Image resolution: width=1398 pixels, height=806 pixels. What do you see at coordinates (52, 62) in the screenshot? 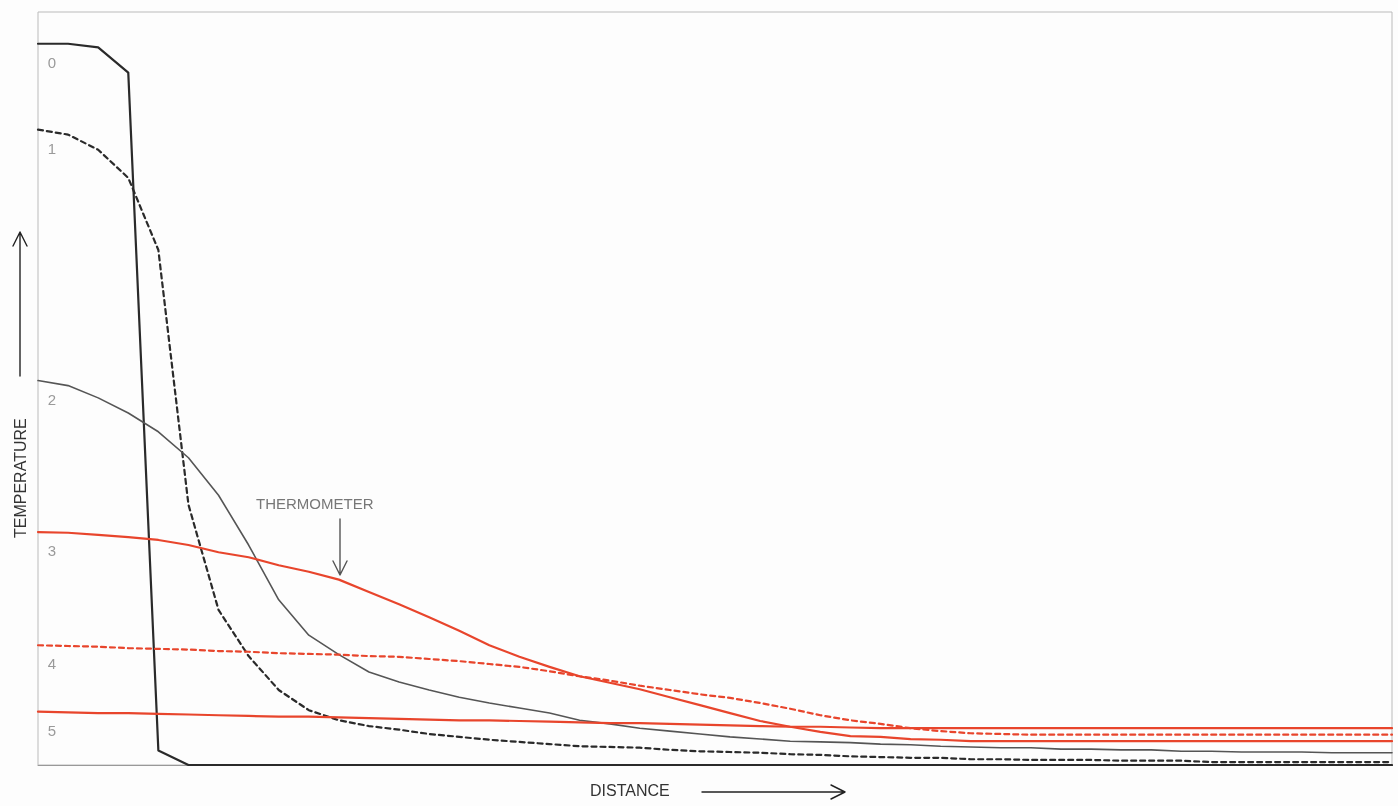
I see `series-label: 0` at bounding box center [52, 62].